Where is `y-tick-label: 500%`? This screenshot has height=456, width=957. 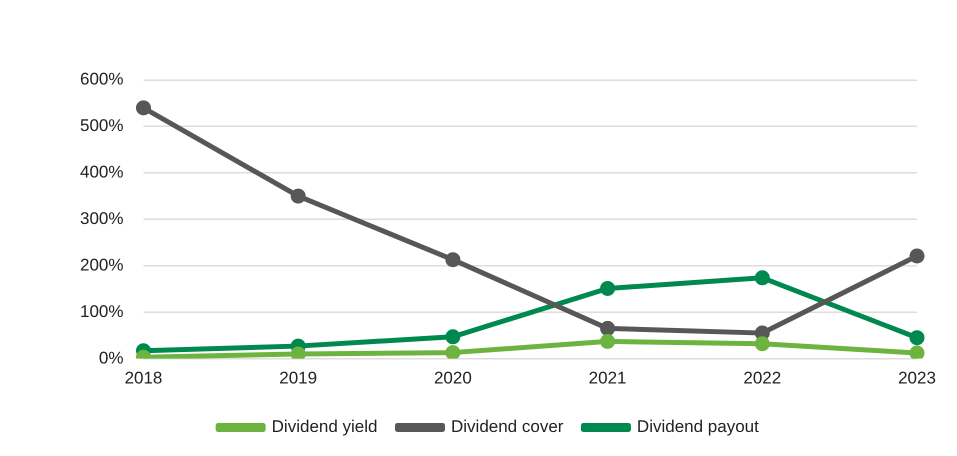
y-tick-label: 500% is located at coordinates (102, 126).